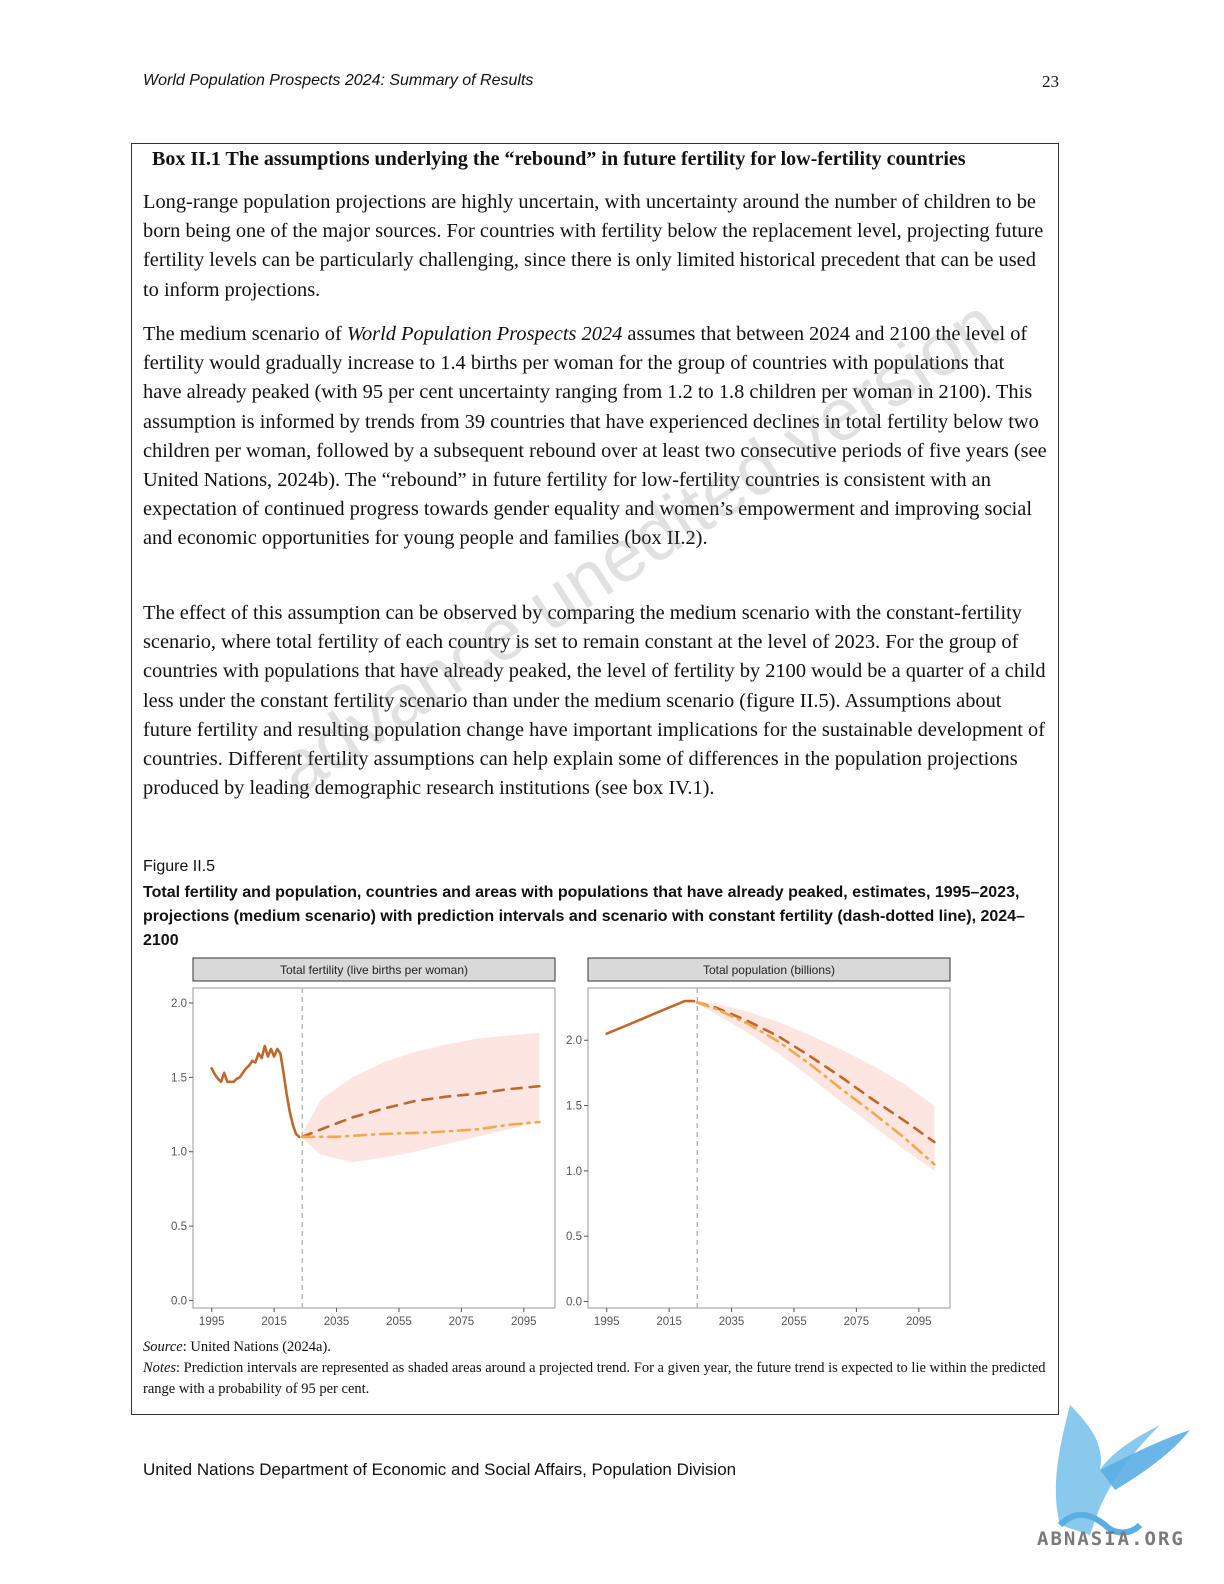 The width and height of the screenshot is (1224, 1584). Describe the element at coordinates (574, 1107) in the screenshot. I see `panel-2-y-tick-label: 1.5` at that location.